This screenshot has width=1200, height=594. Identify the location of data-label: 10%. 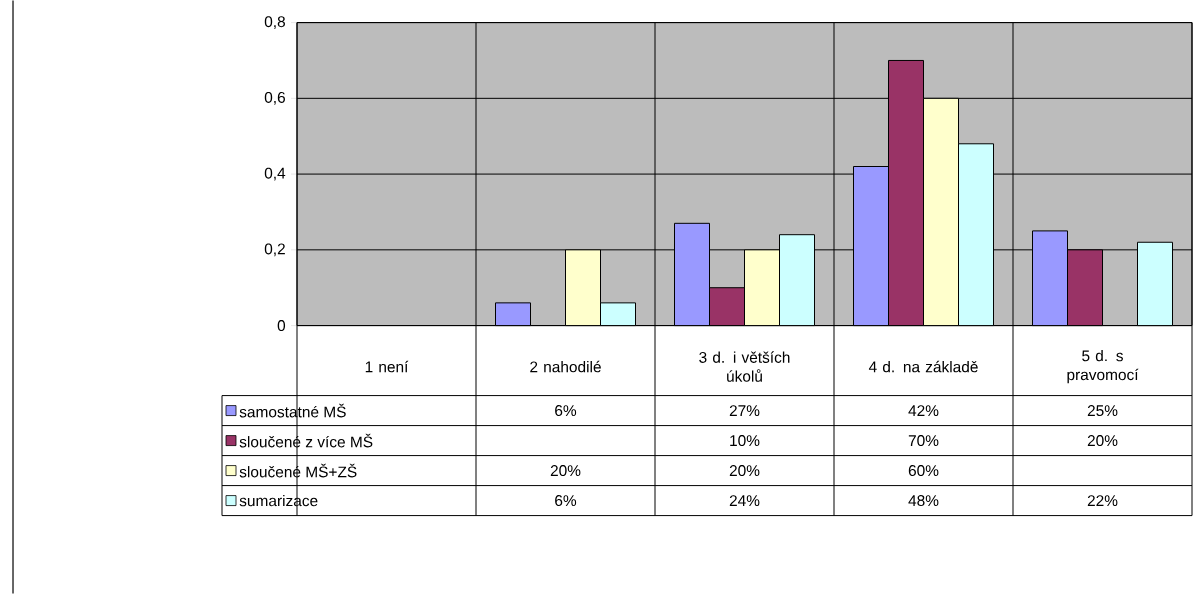
(745, 440).